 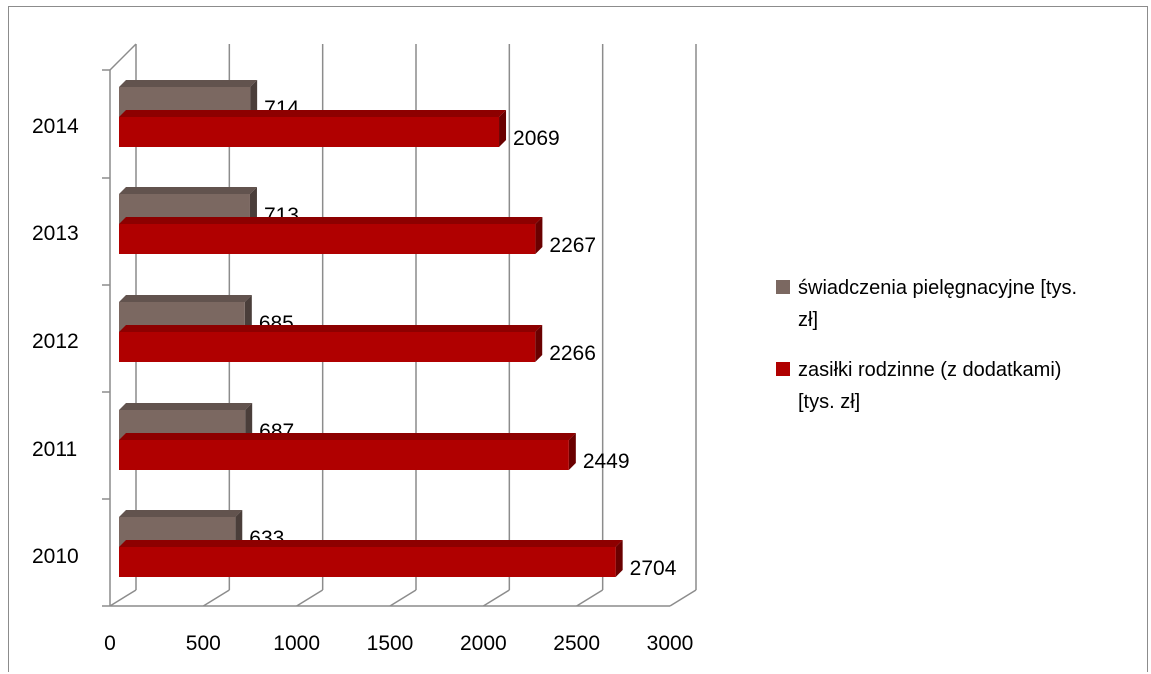 What do you see at coordinates (203, 643) in the screenshot?
I see `x-tick-label: 500` at bounding box center [203, 643].